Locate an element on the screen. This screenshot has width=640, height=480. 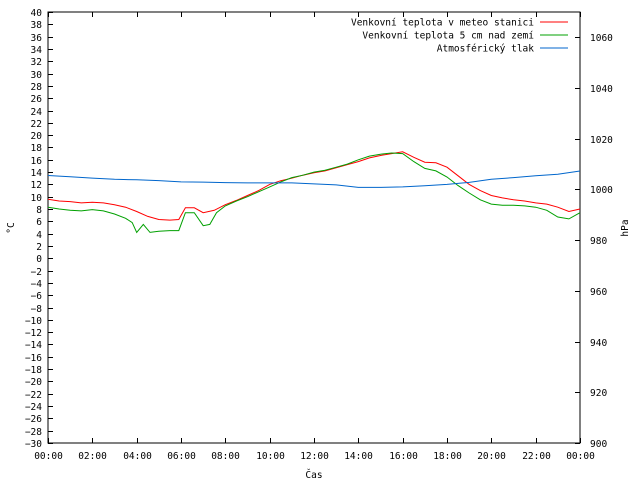
y-tick-label: −20 is located at coordinates (33, 382).